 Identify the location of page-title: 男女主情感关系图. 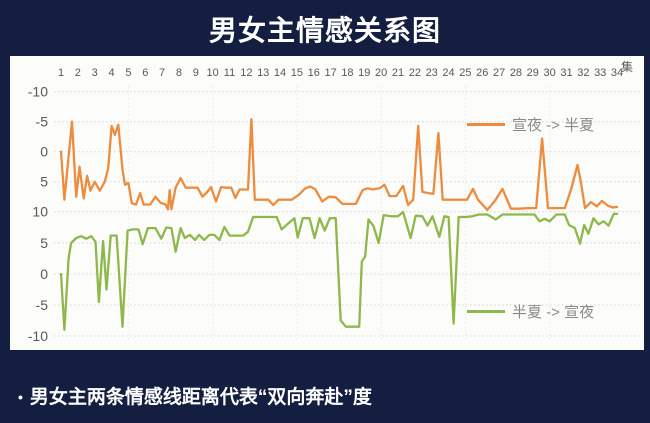
(324, 30).